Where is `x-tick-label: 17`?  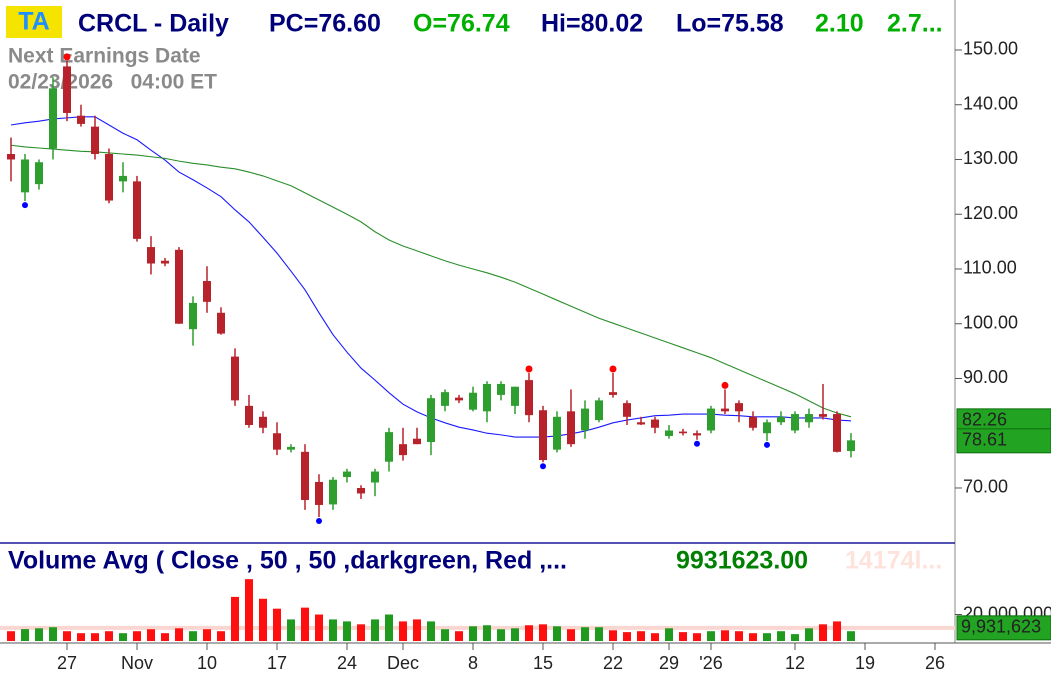
x-tick-label: 17 is located at coordinates (277, 663).